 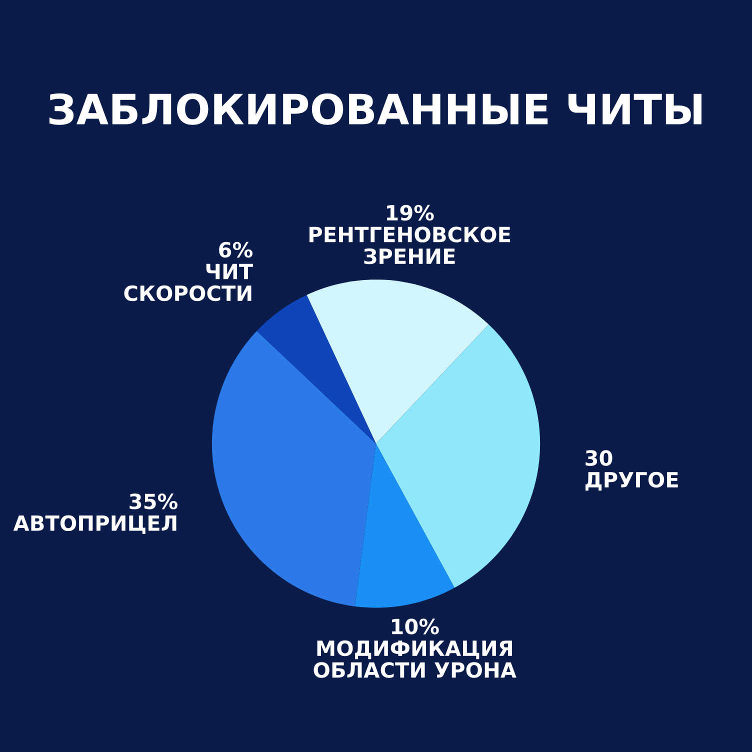 What do you see at coordinates (599, 458) in the screenshot?
I see `data-label: 30` at bounding box center [599, 458].